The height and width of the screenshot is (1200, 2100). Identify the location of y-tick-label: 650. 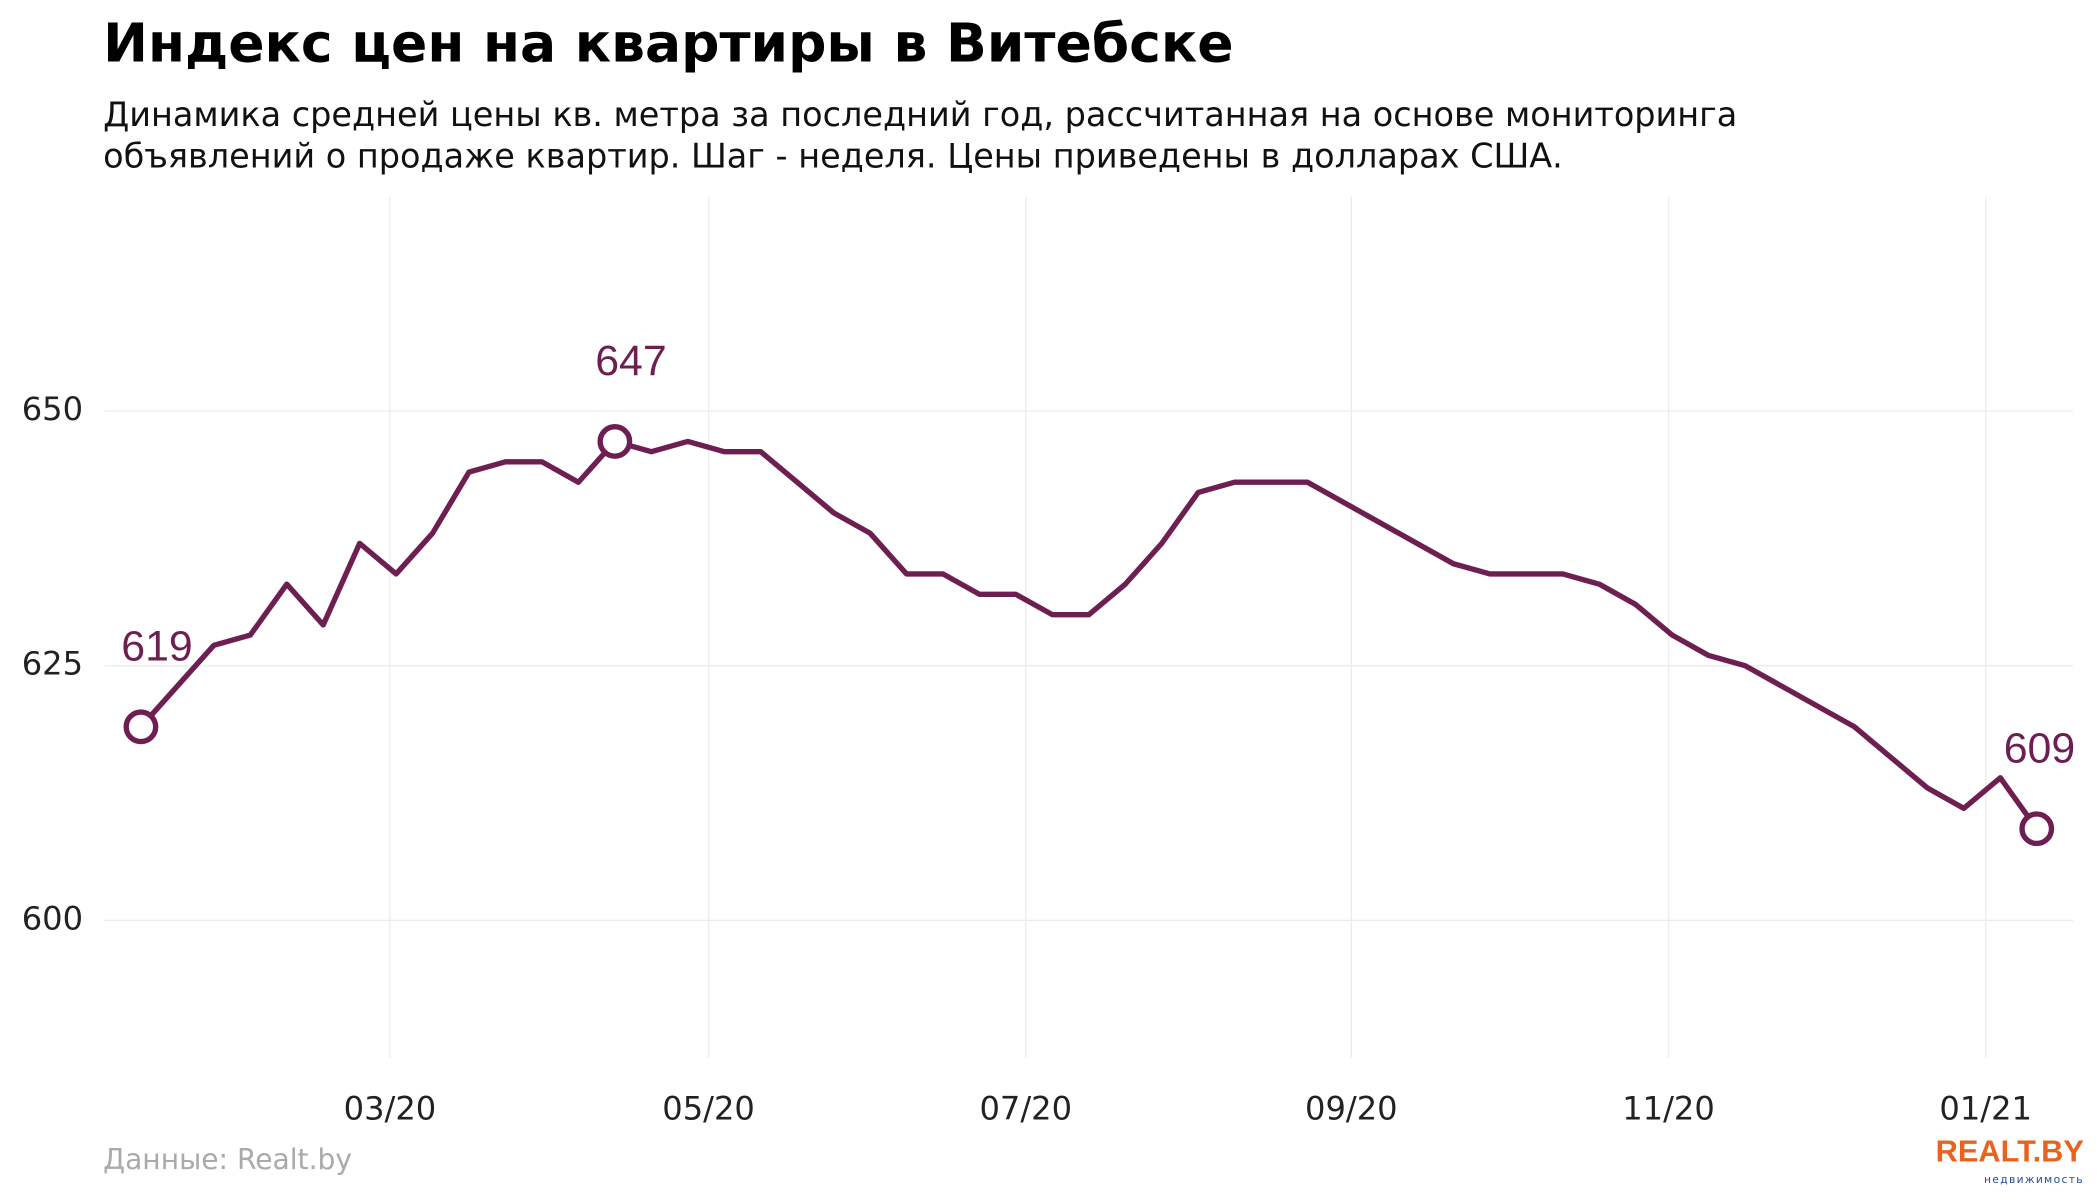
(52, 409).